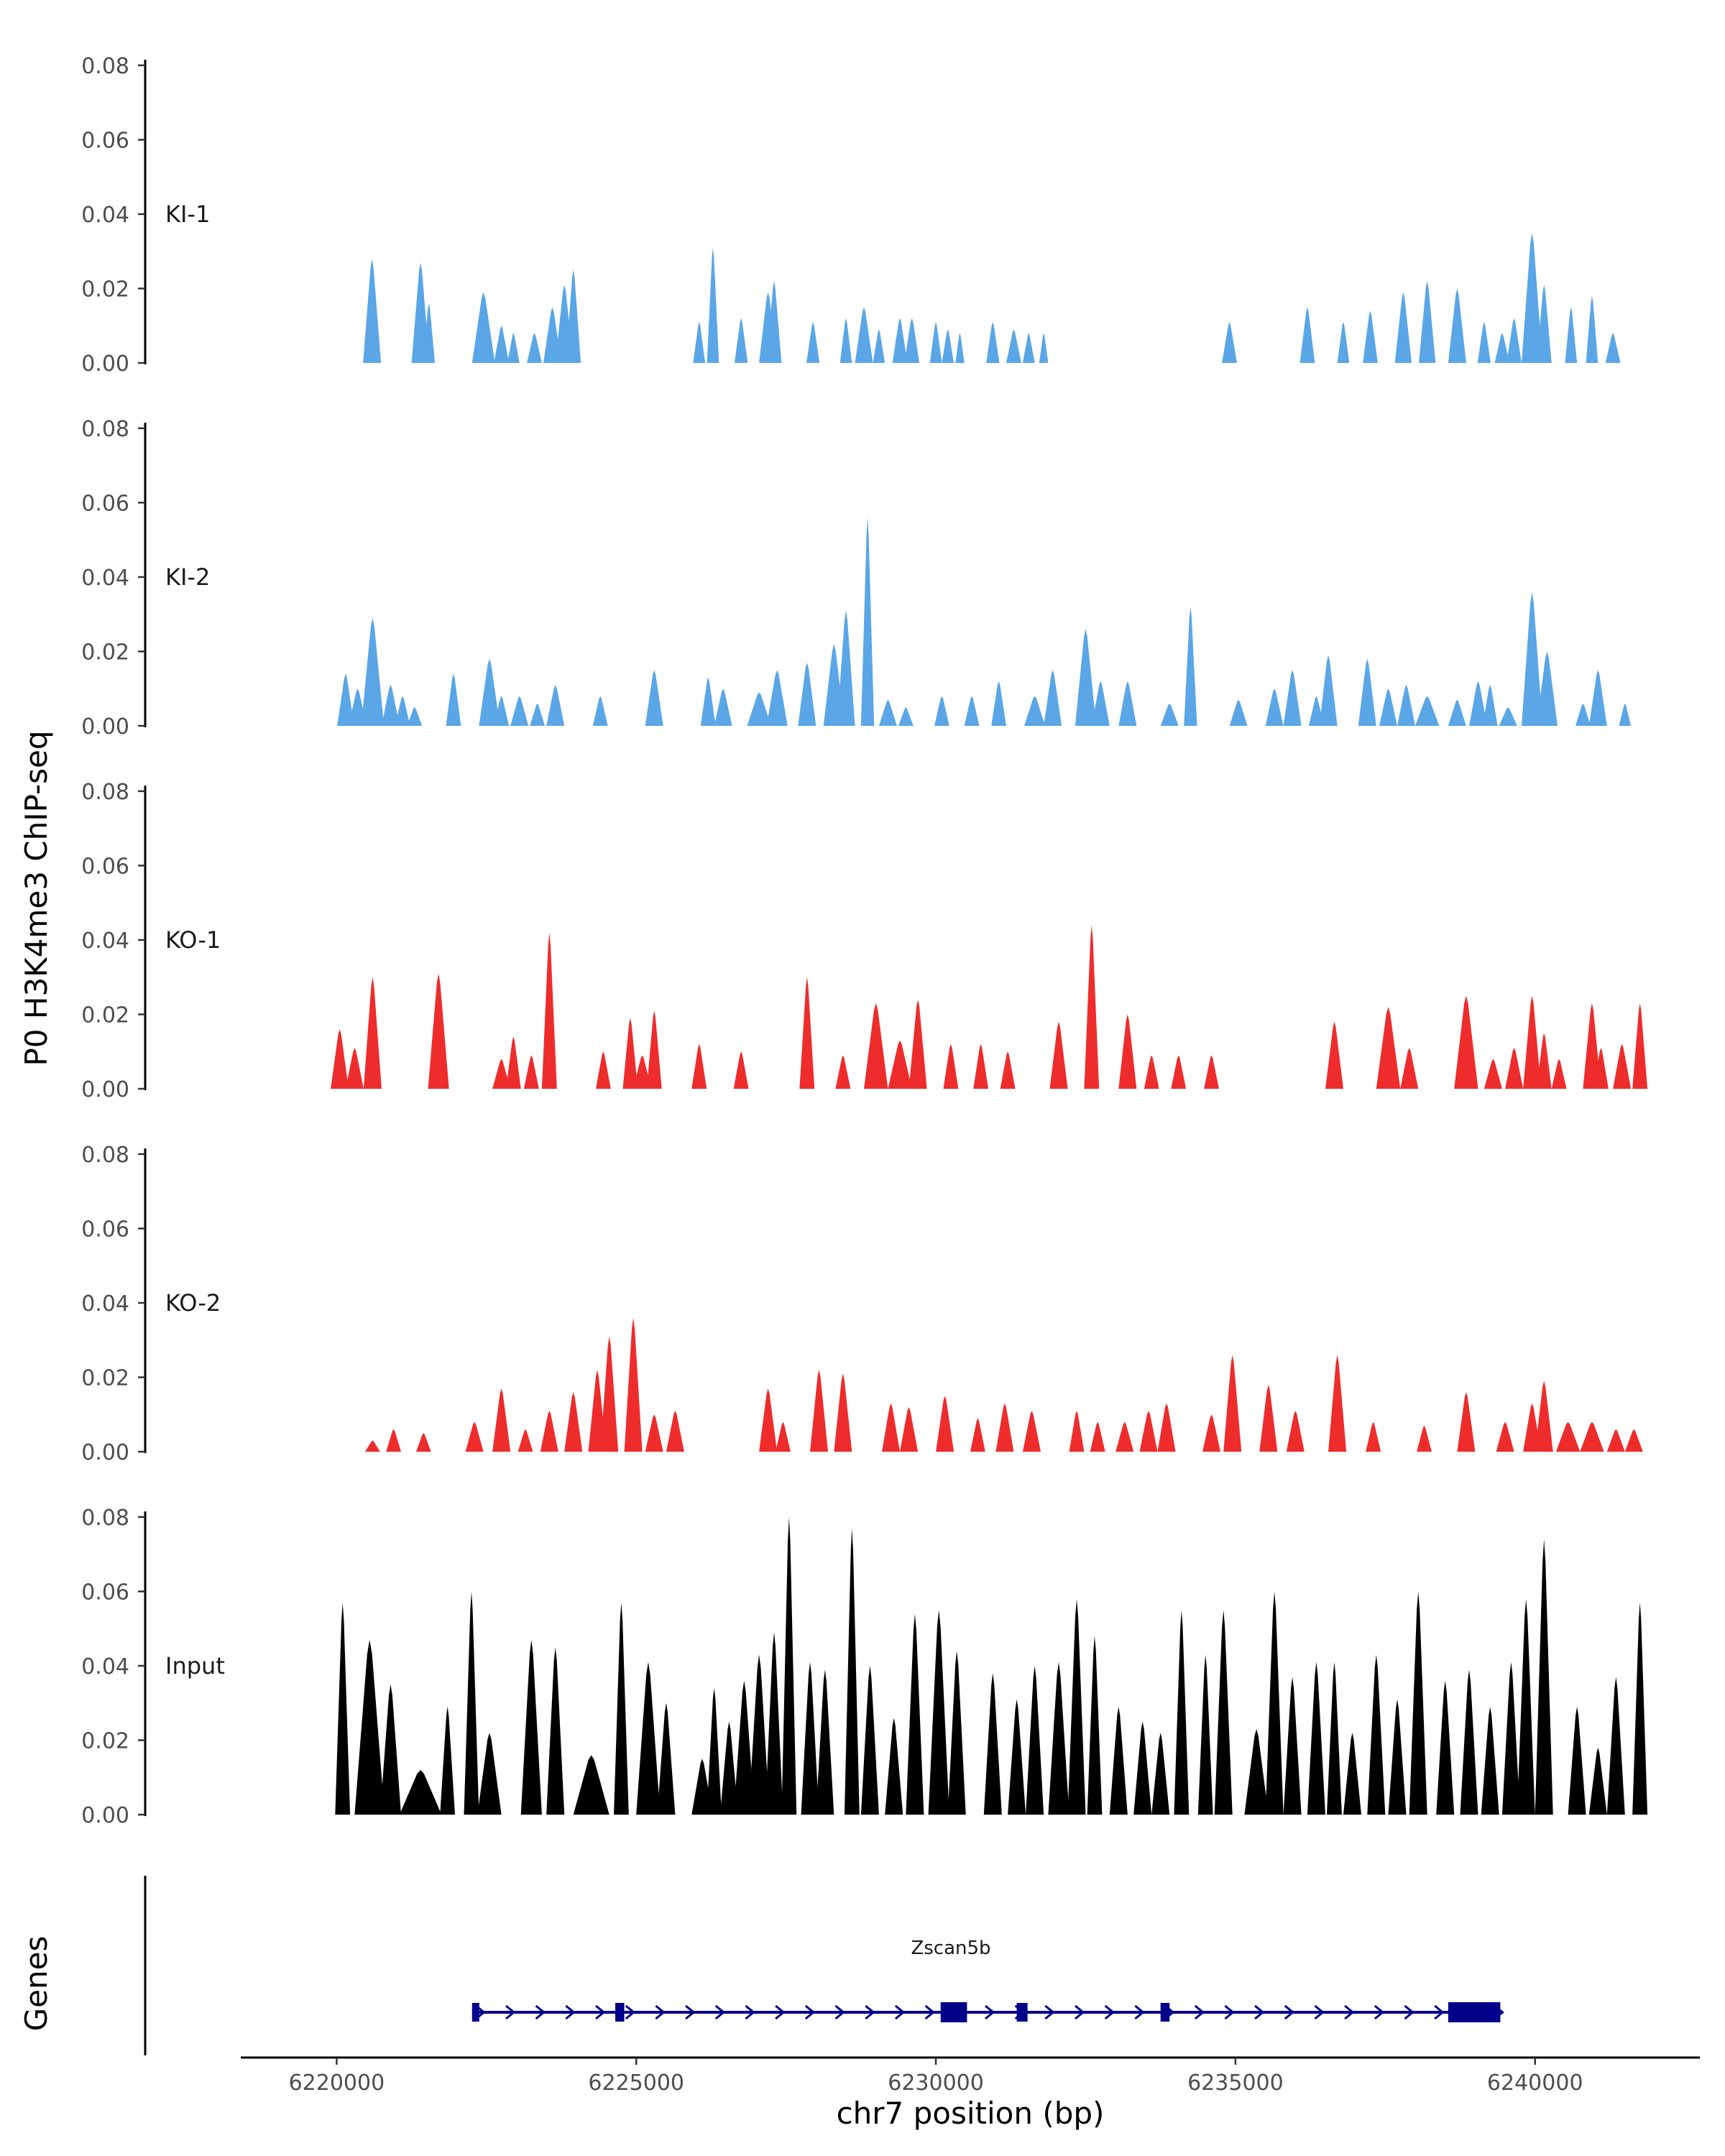 This screenshot has width=1725, height=2156. Describe the element at coordinates (856, 578) in the screenshot. I see `track-panel-ki-2: 0.00 0.02 0.04 0.06 0.08 KI-2` at that location.